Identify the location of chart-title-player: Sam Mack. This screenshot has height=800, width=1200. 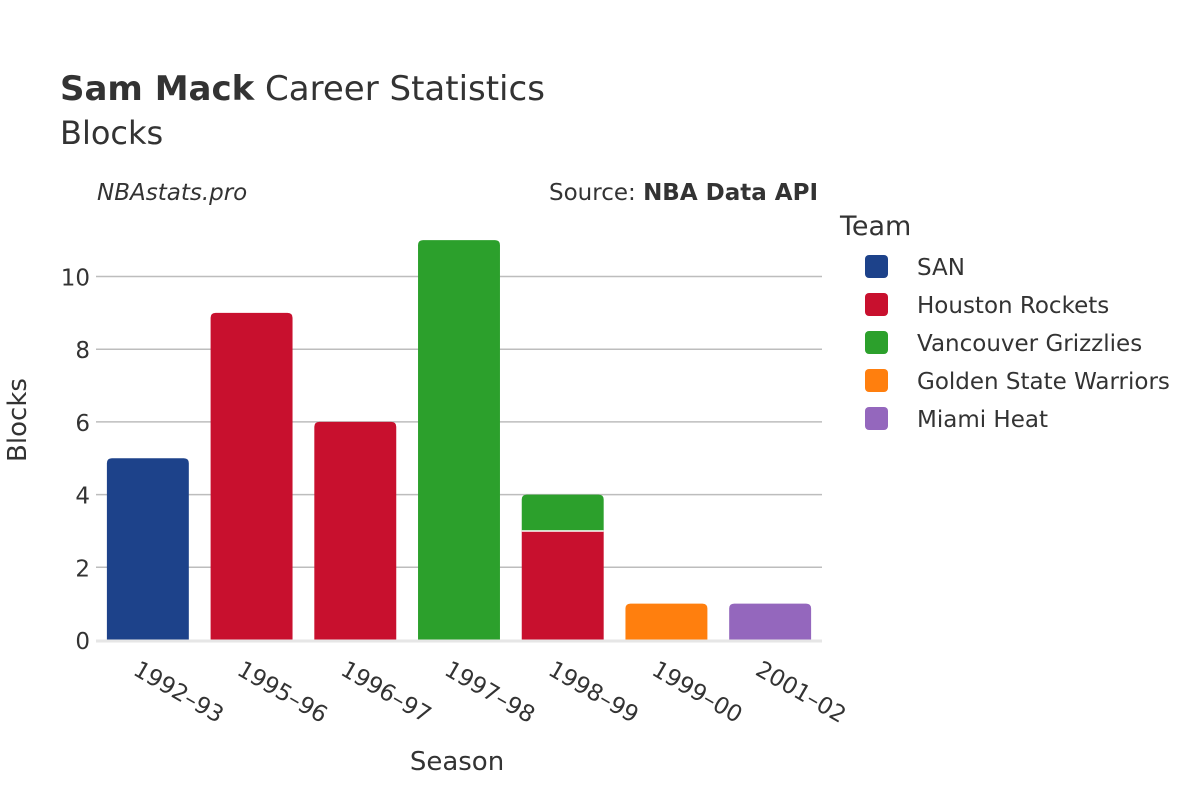
(158, 89).